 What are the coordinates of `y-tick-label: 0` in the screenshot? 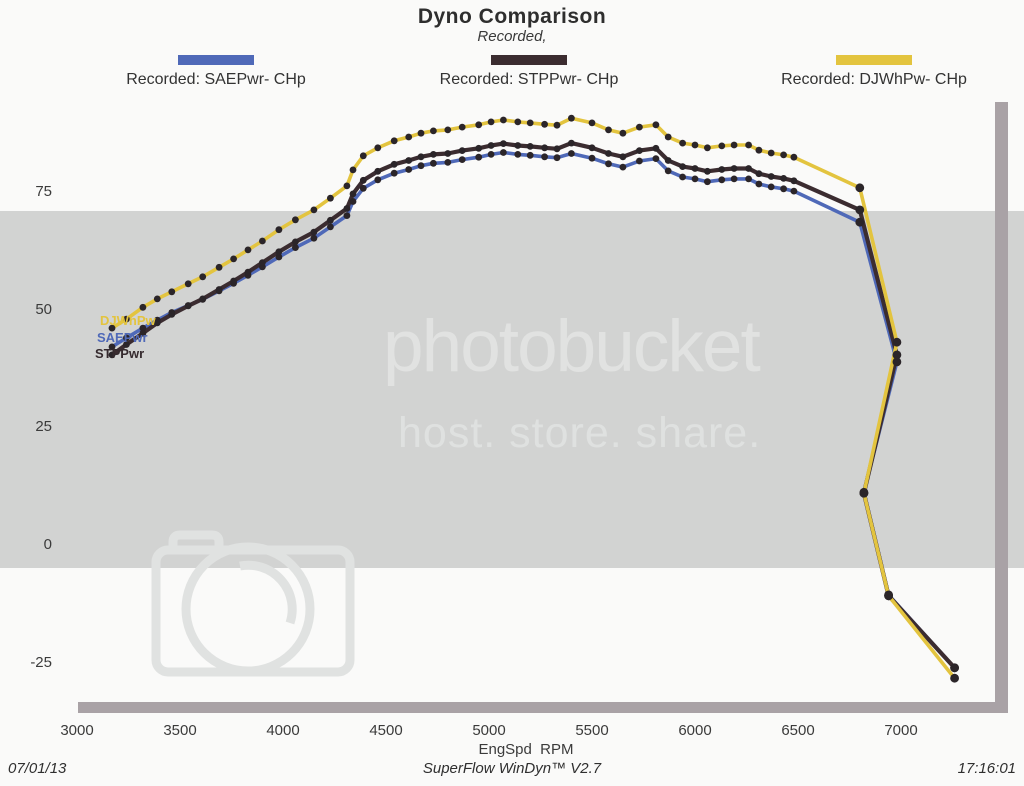 It's located at (47, 544).